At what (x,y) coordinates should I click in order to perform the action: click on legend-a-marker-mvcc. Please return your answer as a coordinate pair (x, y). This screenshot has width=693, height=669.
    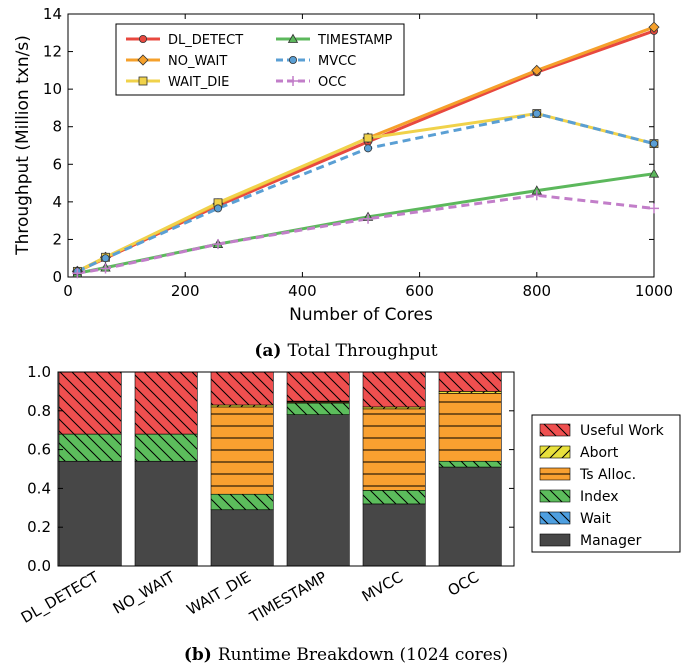
    Looking at the image, I should click on (292, 60).